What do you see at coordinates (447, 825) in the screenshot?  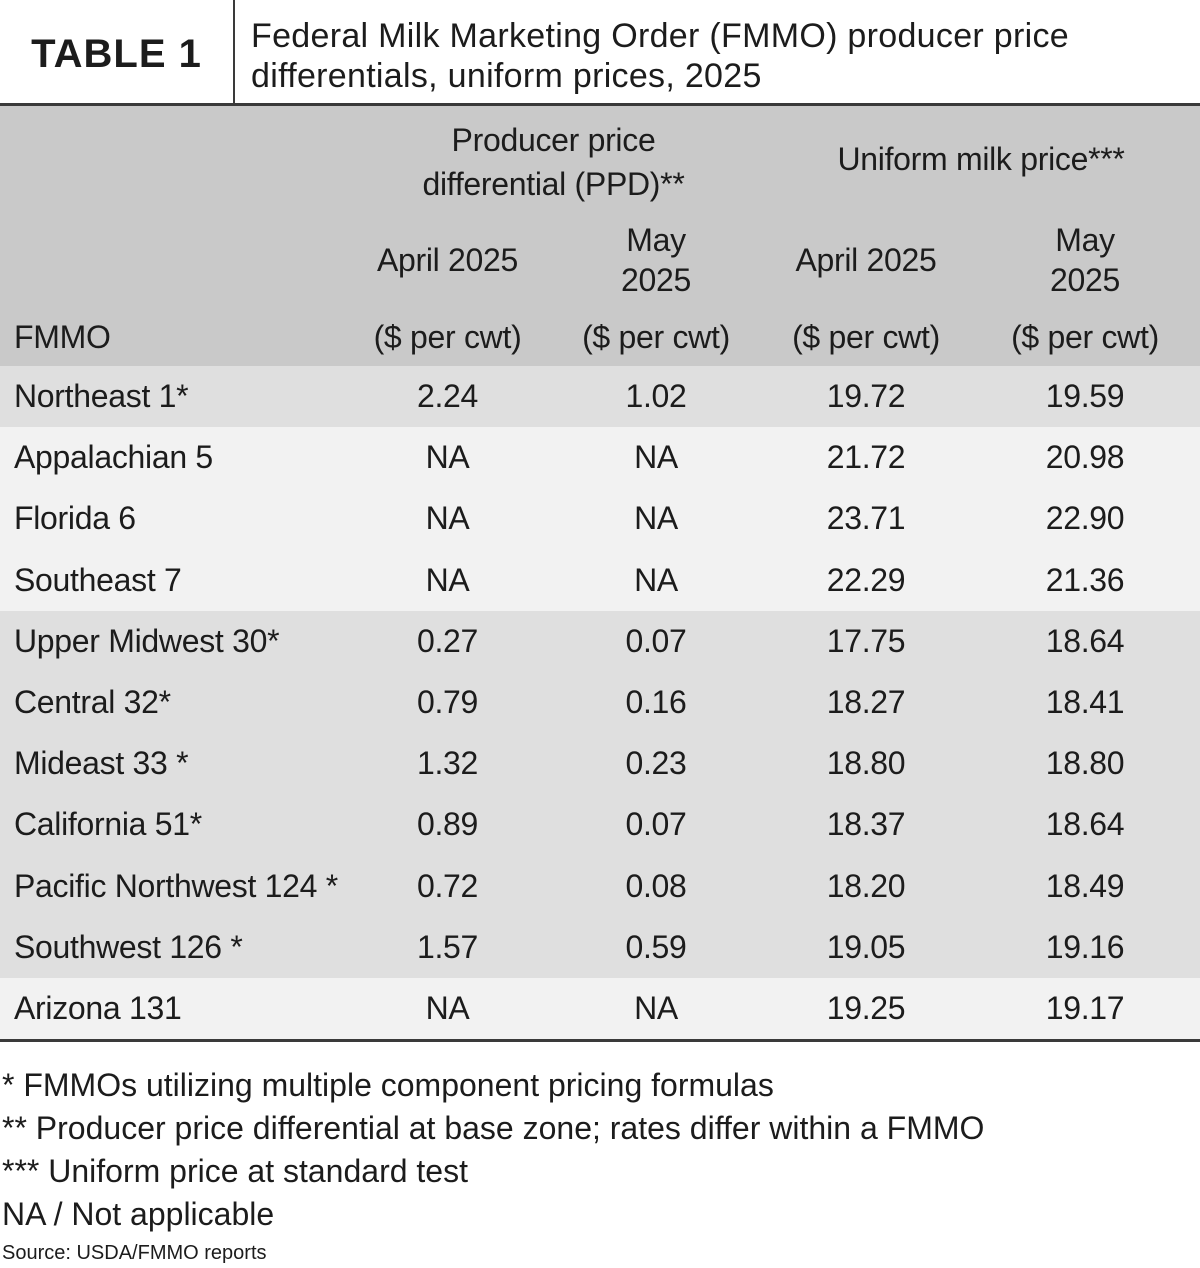 I see `ppd-april-value: 0.89` at bounding box center [447, 825].